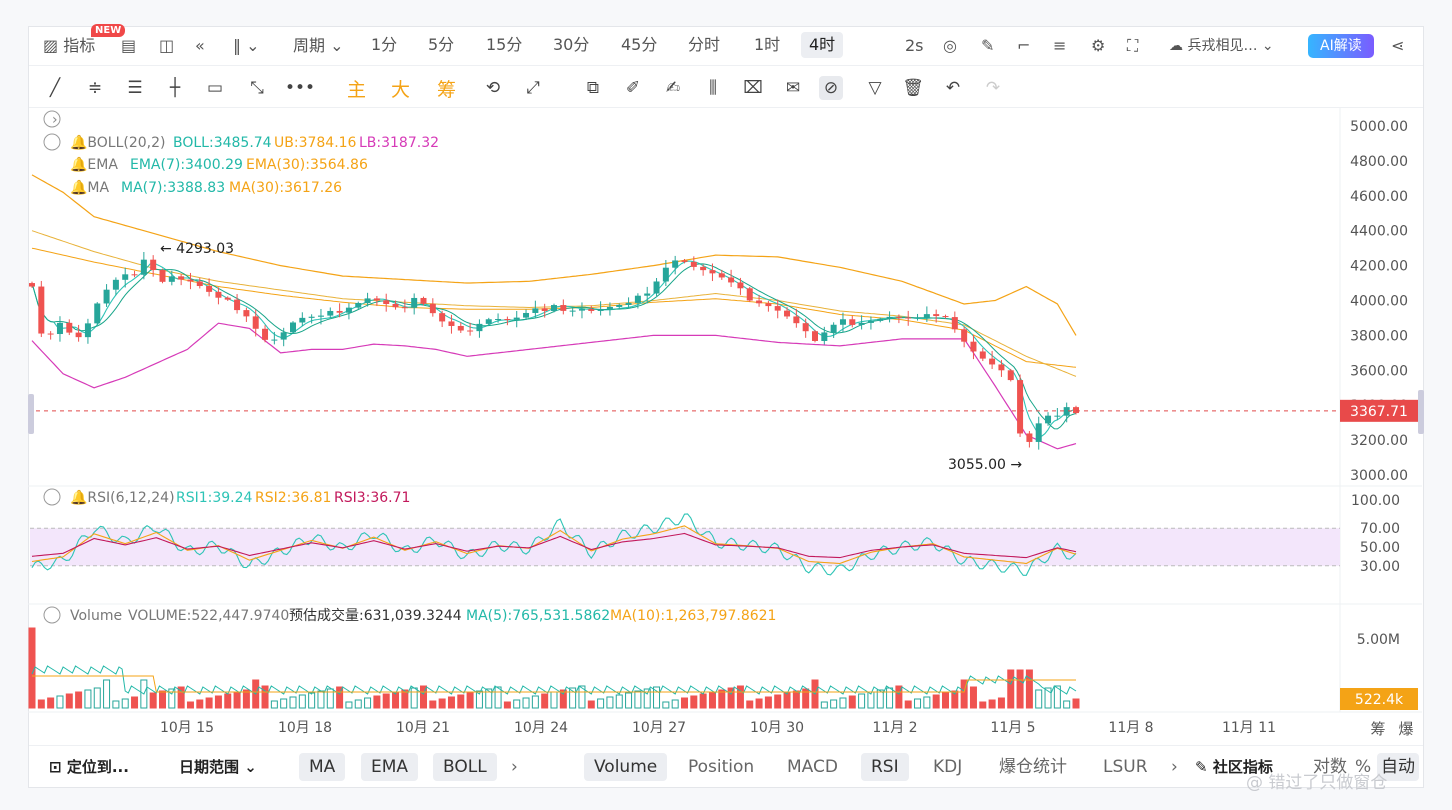  Describe the element at coordinates (447, 90) in the screenshot. I see `chip-cost: 筹` at that location.